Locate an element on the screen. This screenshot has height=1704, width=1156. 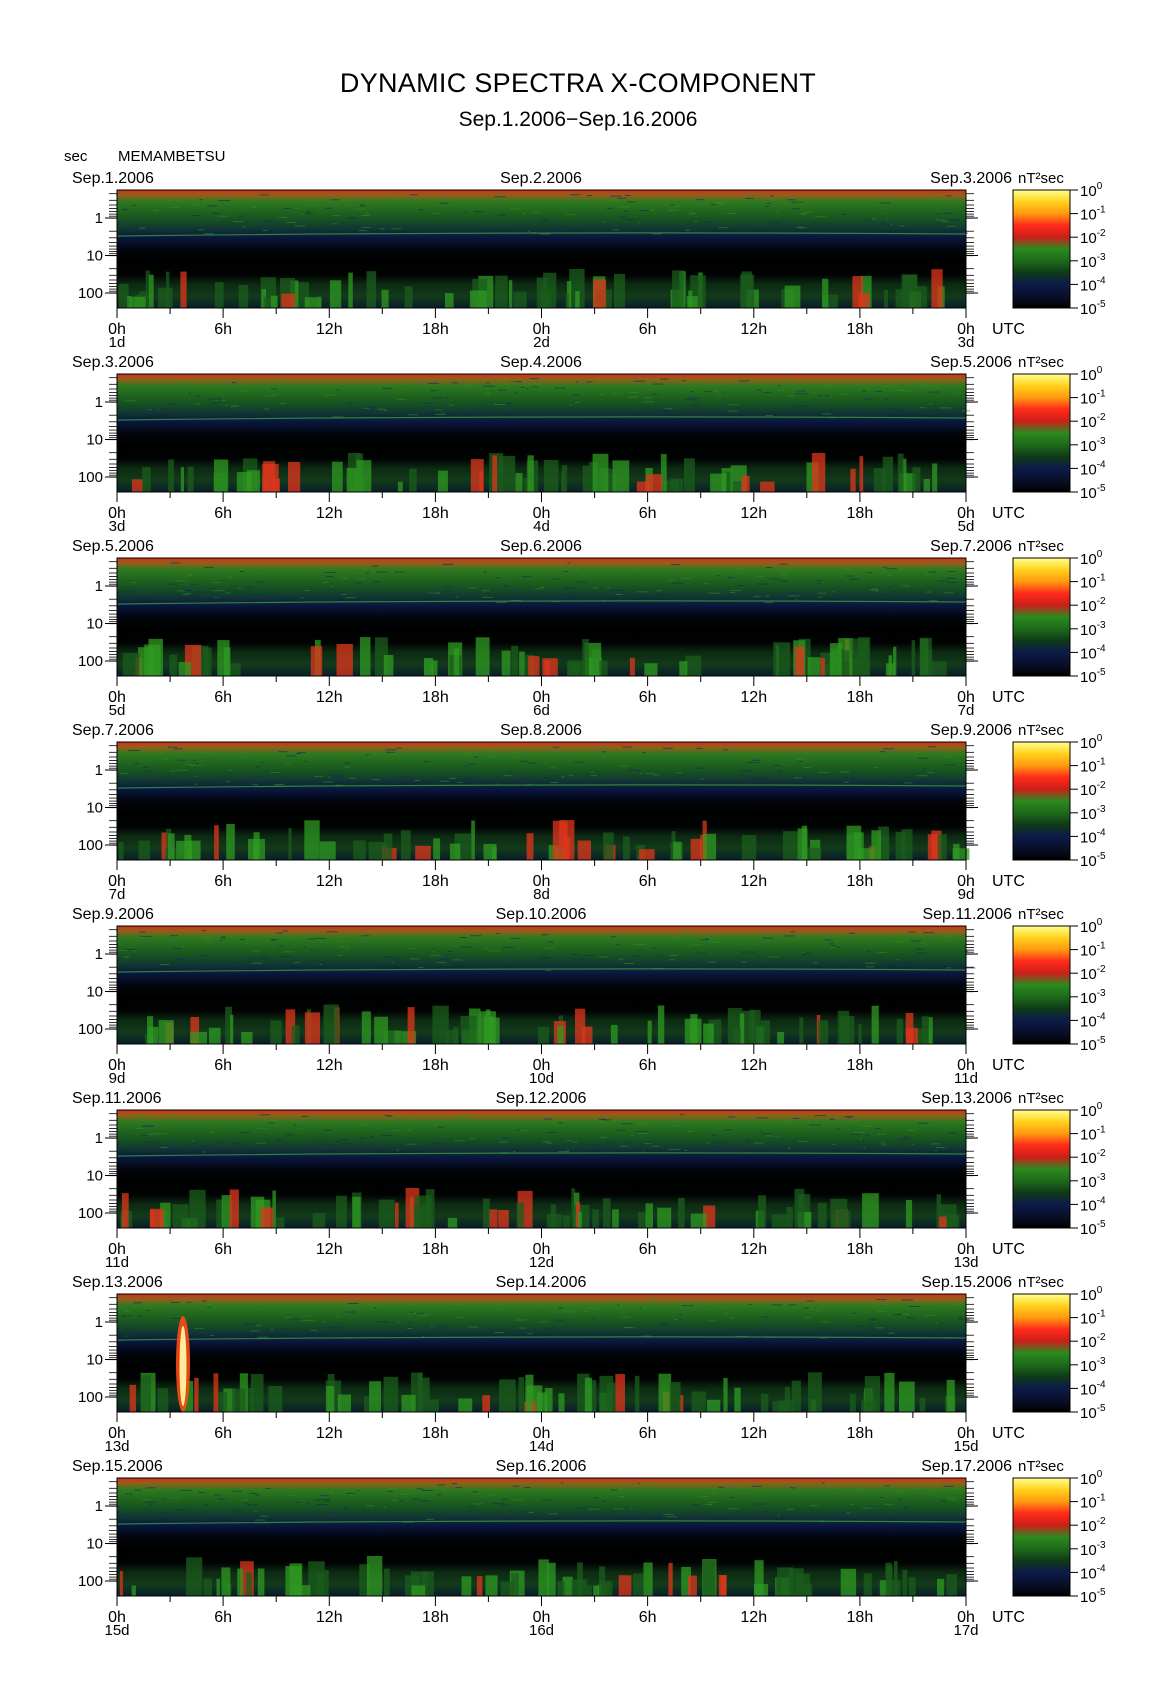
x-tick-label: 6h is located at coordinates (223, 881).